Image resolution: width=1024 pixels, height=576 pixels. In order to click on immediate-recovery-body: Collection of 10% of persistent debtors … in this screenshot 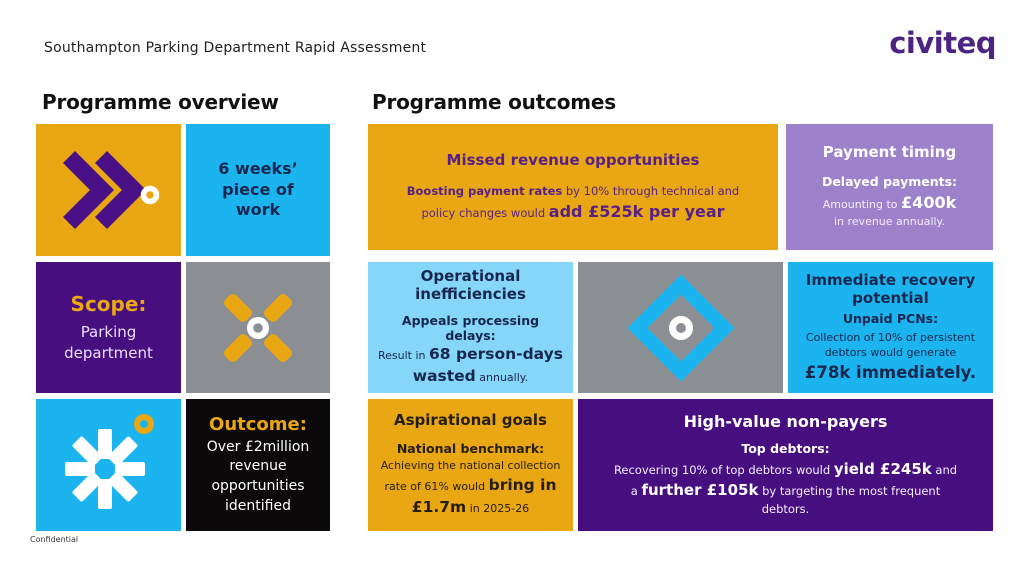, I will do `click(890, 356)`.